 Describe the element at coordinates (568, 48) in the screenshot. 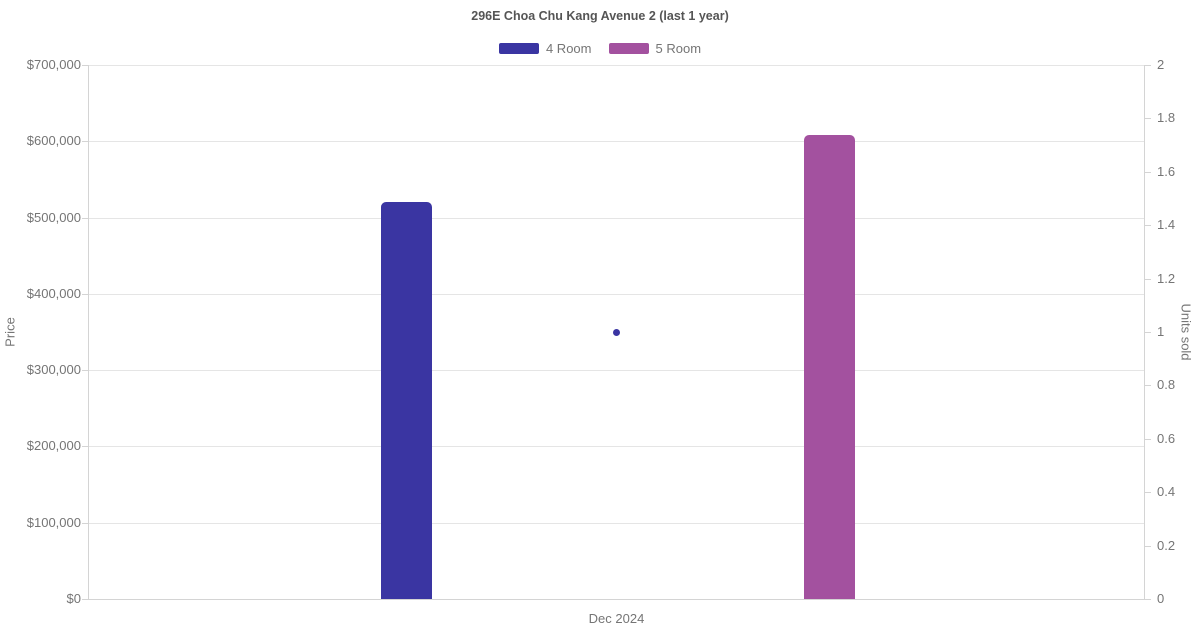

I see `legend-label-4-room: 4 Room` at that location.